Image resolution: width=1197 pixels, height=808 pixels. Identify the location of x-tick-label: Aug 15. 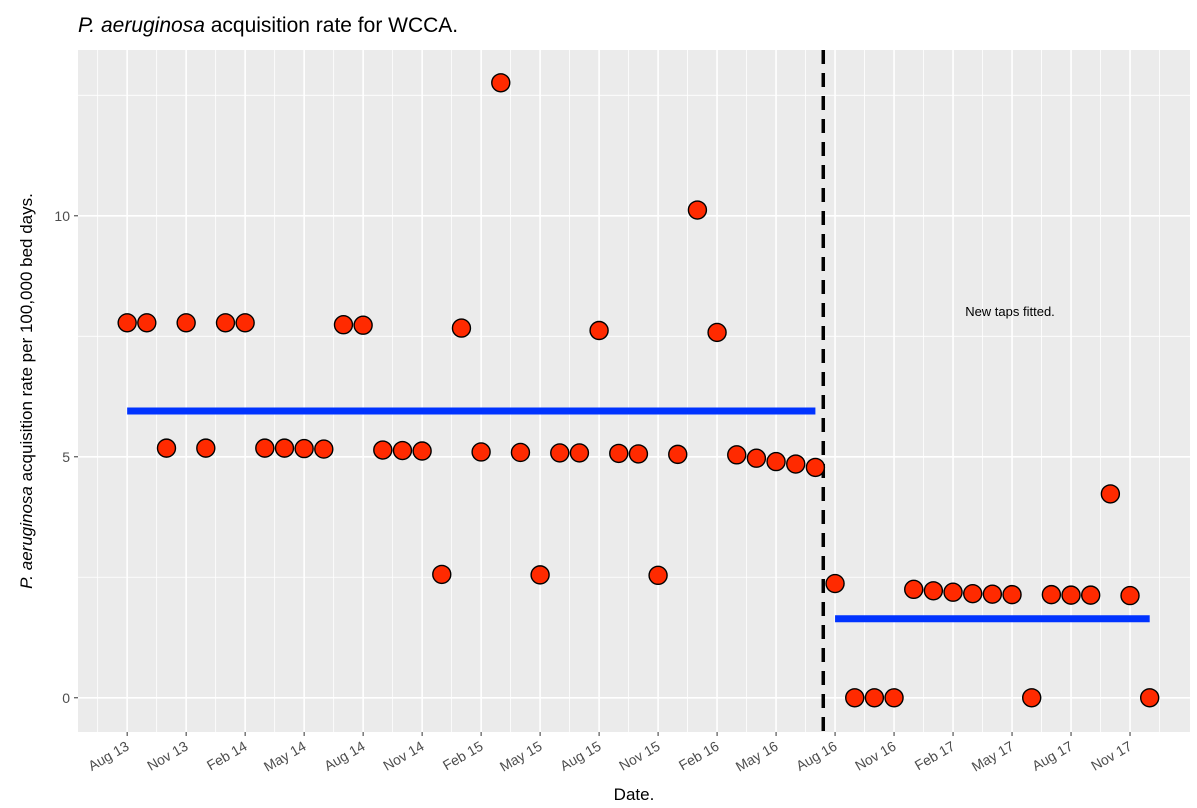
(580, 756).